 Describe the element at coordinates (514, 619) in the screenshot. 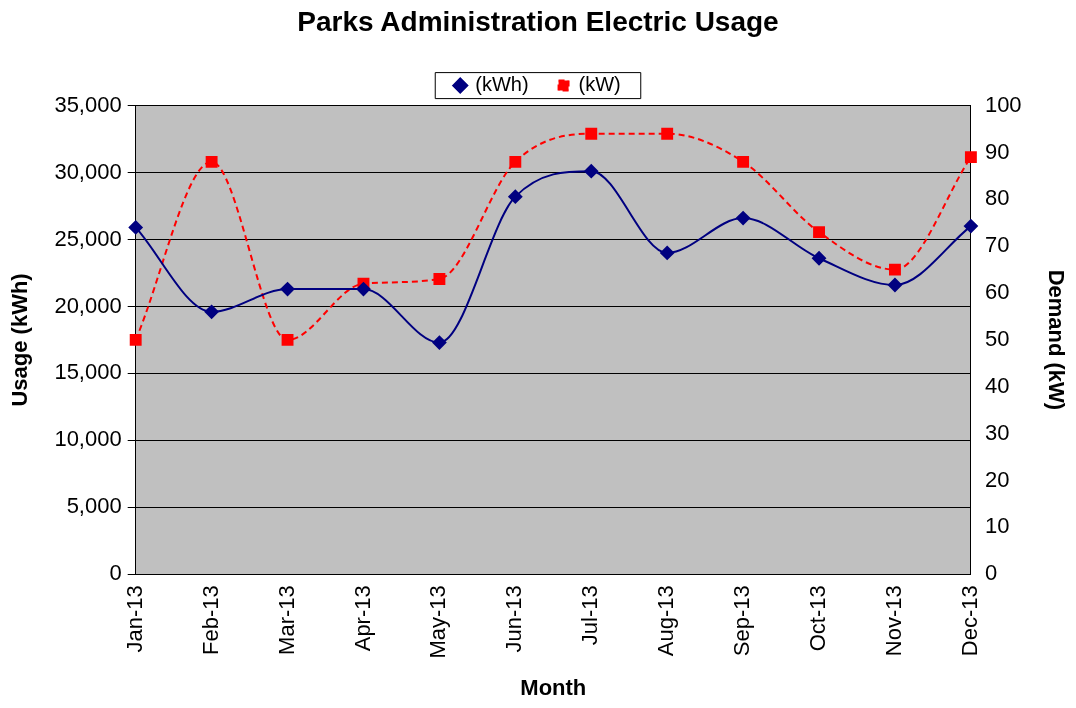

I see `x-tick-label: Jun-13` at that location.